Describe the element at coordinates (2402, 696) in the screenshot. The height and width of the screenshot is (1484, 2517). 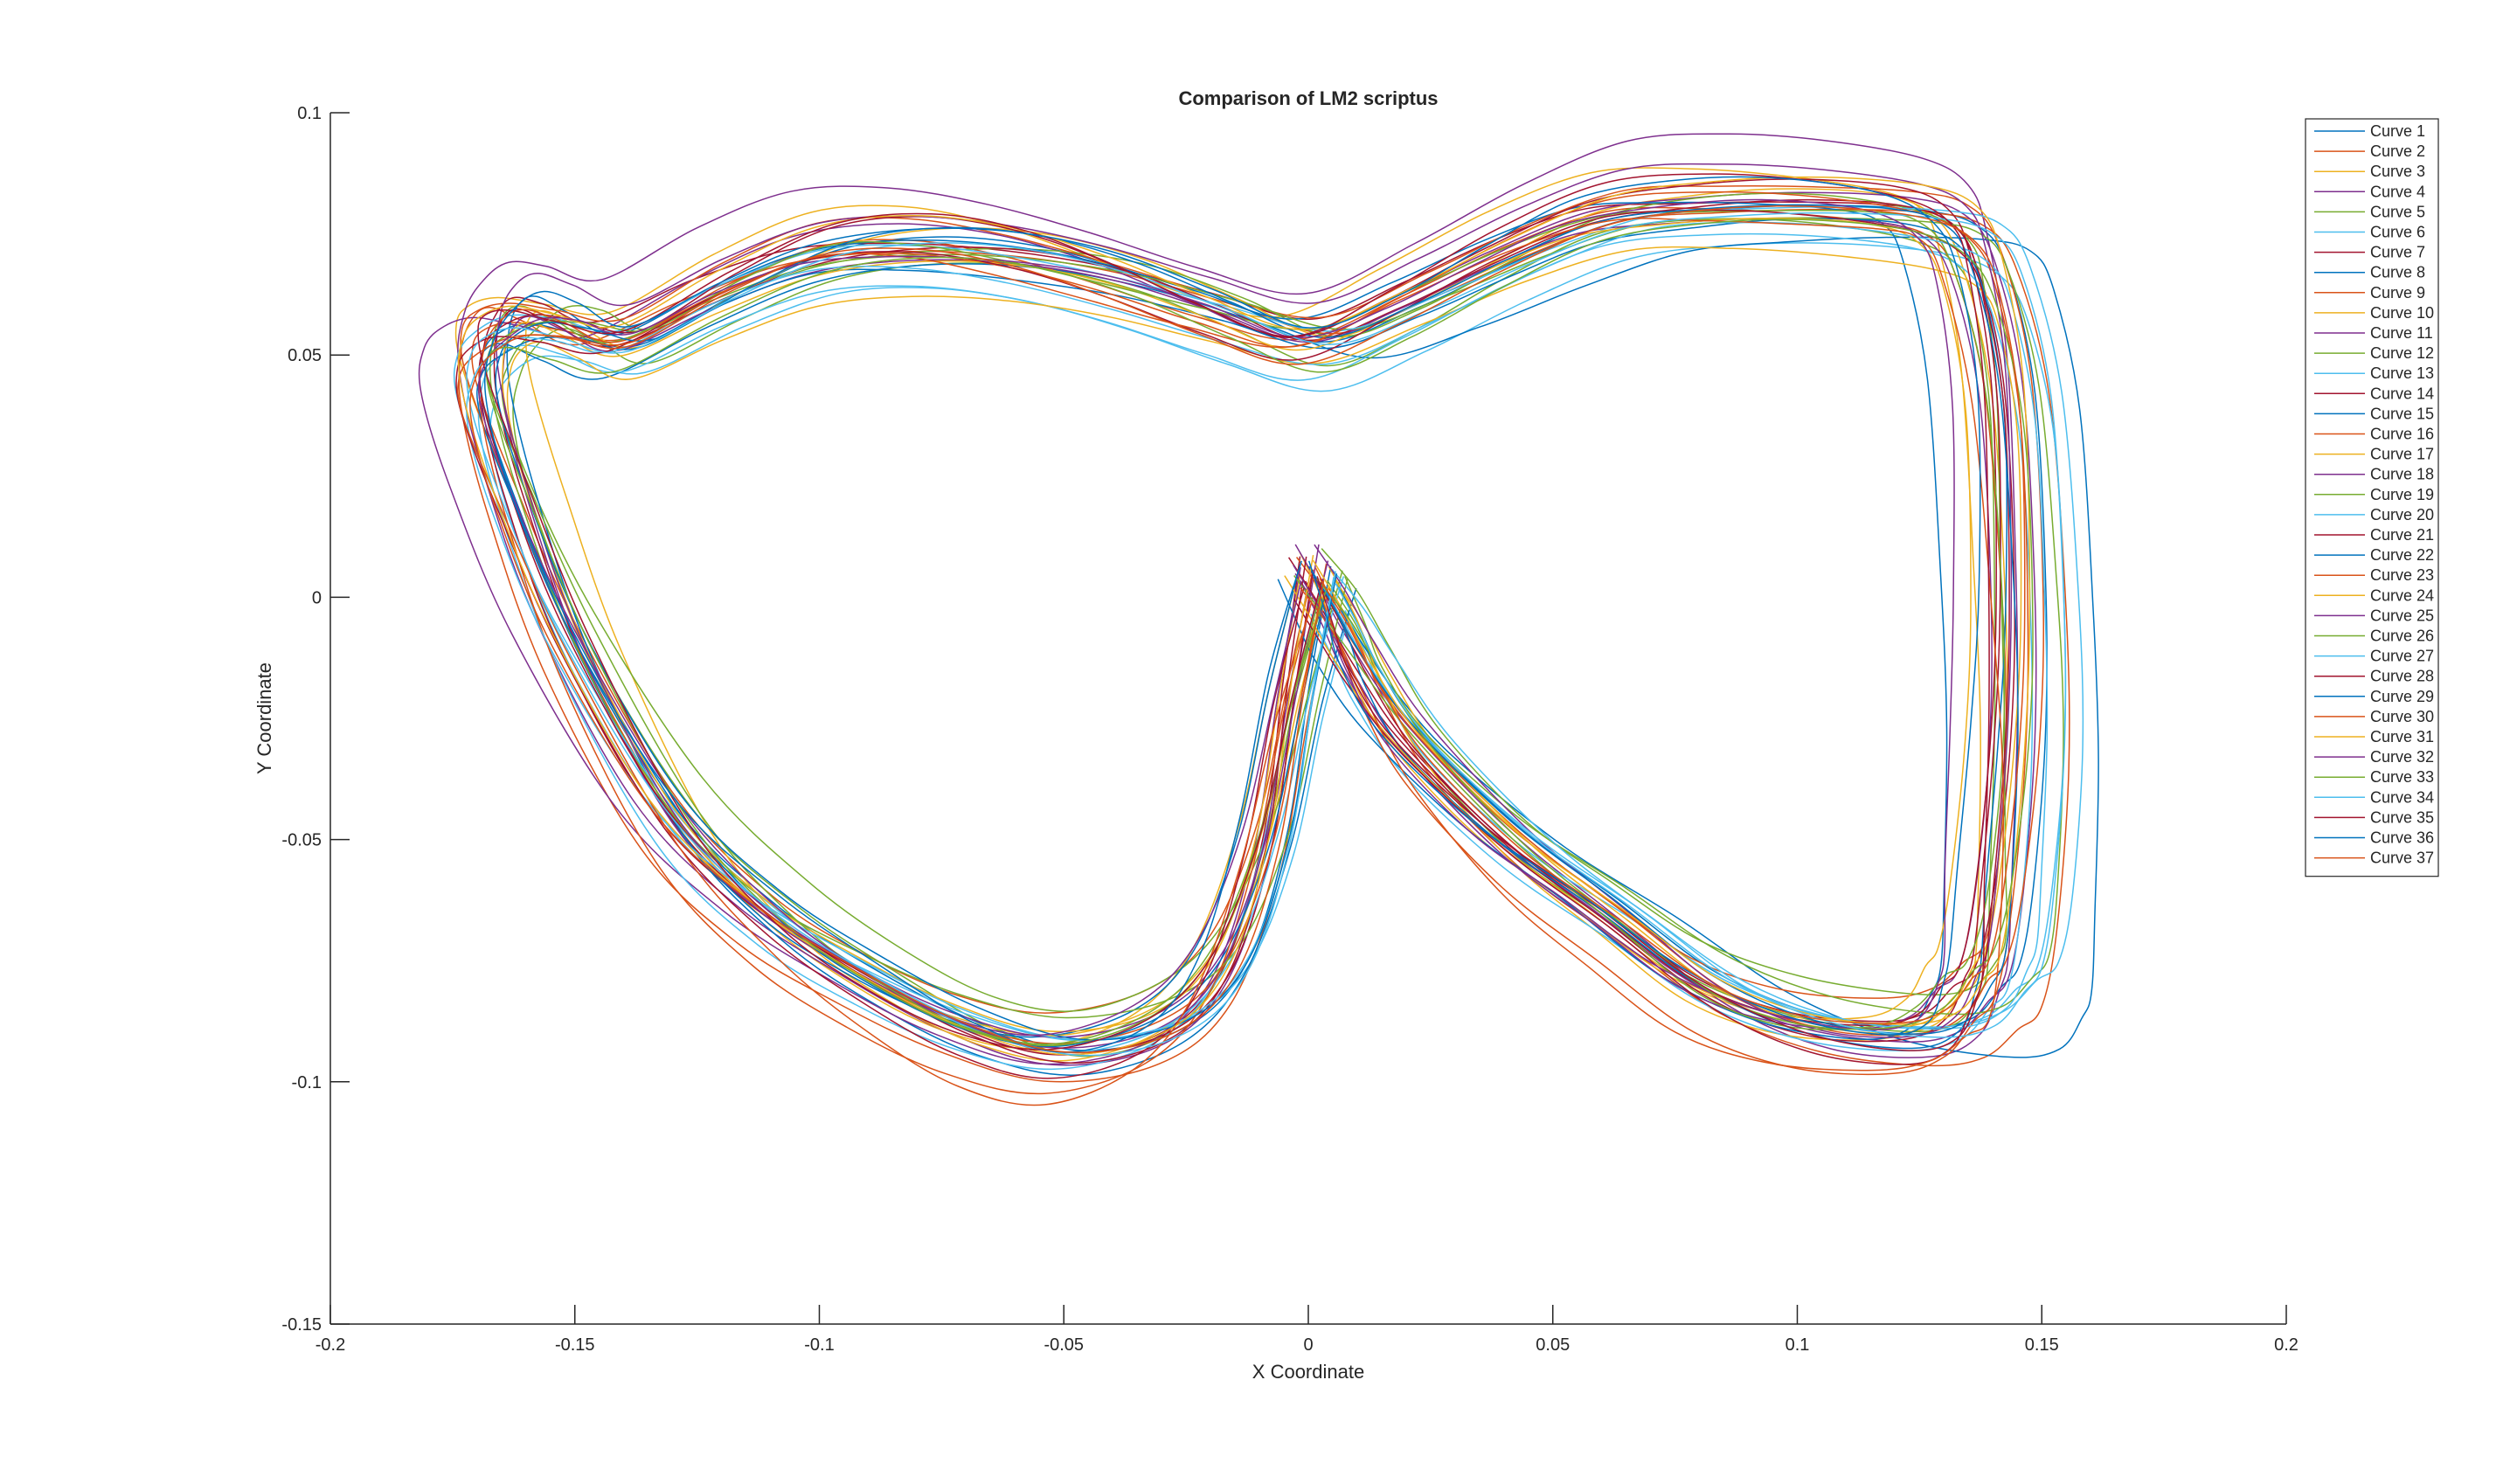
I see `legend-entry-label: Curve 29` at that location.